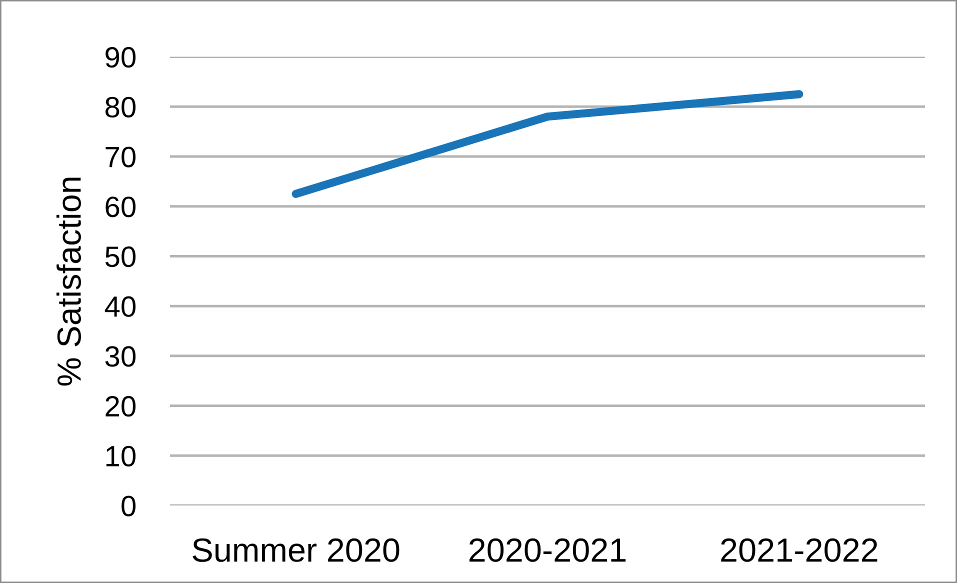 The height and width of the screenshot is (583, 957). I want to click on x-tick-label: Summer 2020, so click(296, 550).